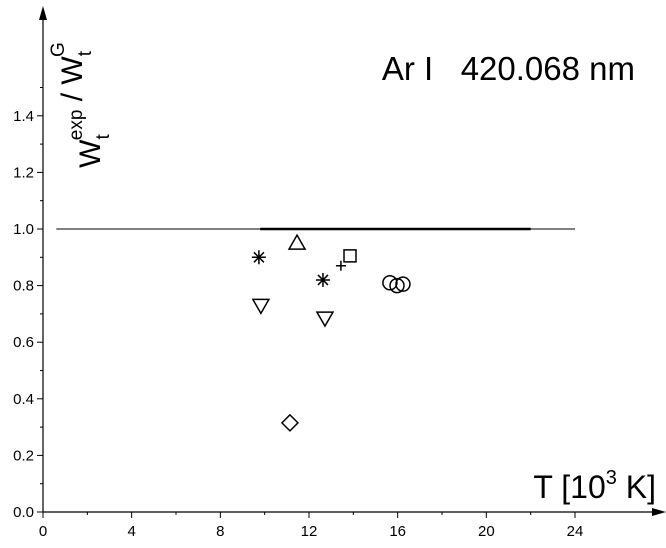 The height and width of the screenshot is (548, 666). What do you see at coordinates (58, 49) in the screenshot?
I see `label-sup: G` at bounding box center [58, 49].